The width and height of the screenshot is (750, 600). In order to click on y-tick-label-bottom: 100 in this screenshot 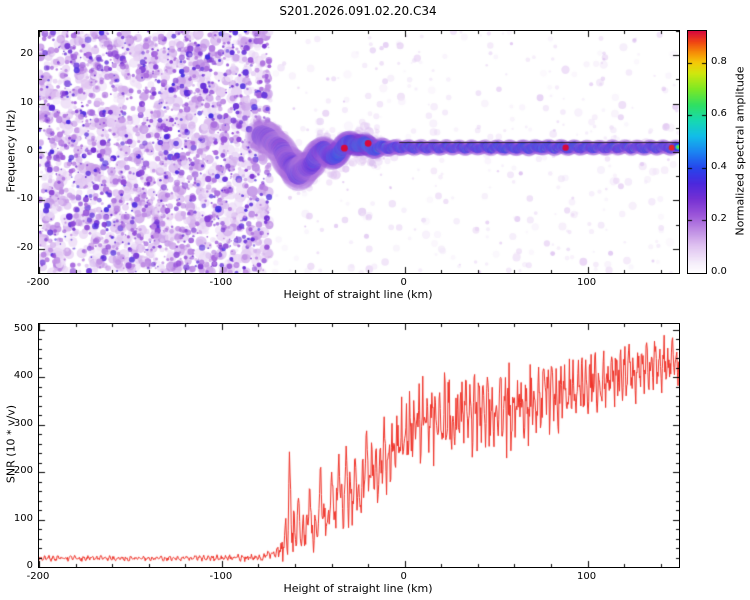, I will do `click(23, 518)`.